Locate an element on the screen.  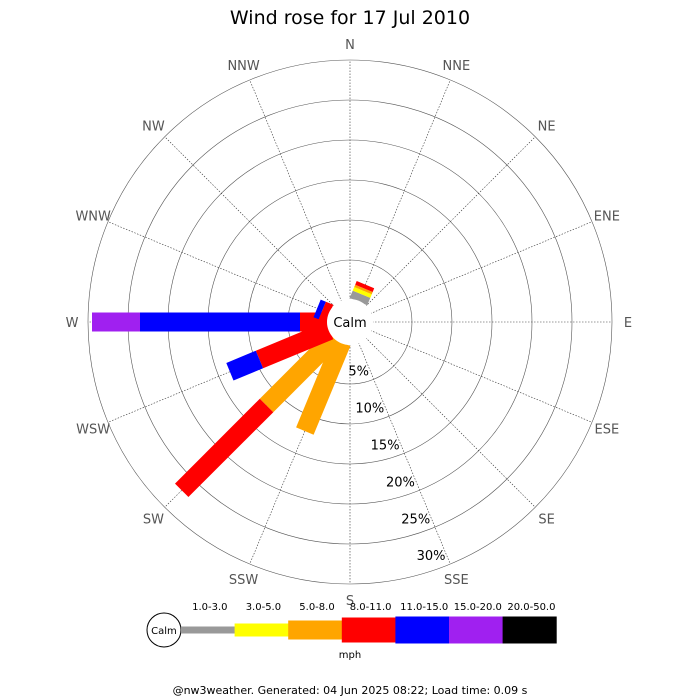
legend-swatch-20.0-50.0 is located at coordinates (529, 630).